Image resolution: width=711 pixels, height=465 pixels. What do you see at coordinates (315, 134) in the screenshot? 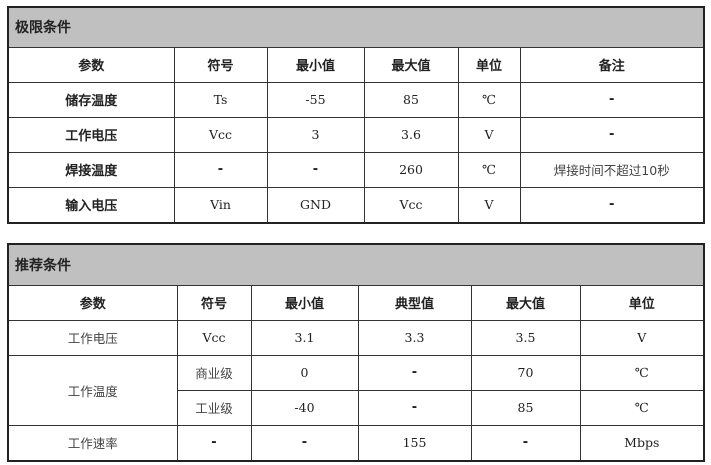
I see `cell: 3` at bounding box center [315, 134].